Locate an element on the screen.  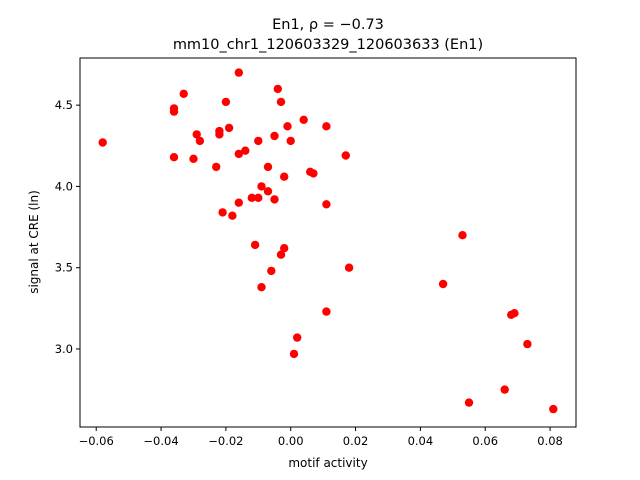
x-tick-label: −0.06 is located at coordinates (96, 441).